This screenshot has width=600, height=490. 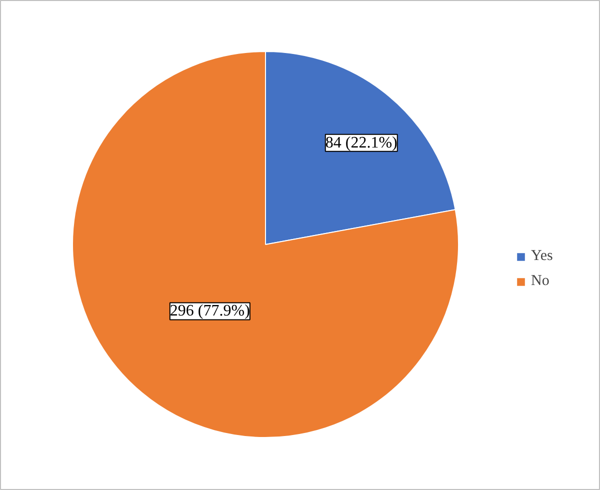 I want to click on legend-label: No, so click(x=540, y=281).